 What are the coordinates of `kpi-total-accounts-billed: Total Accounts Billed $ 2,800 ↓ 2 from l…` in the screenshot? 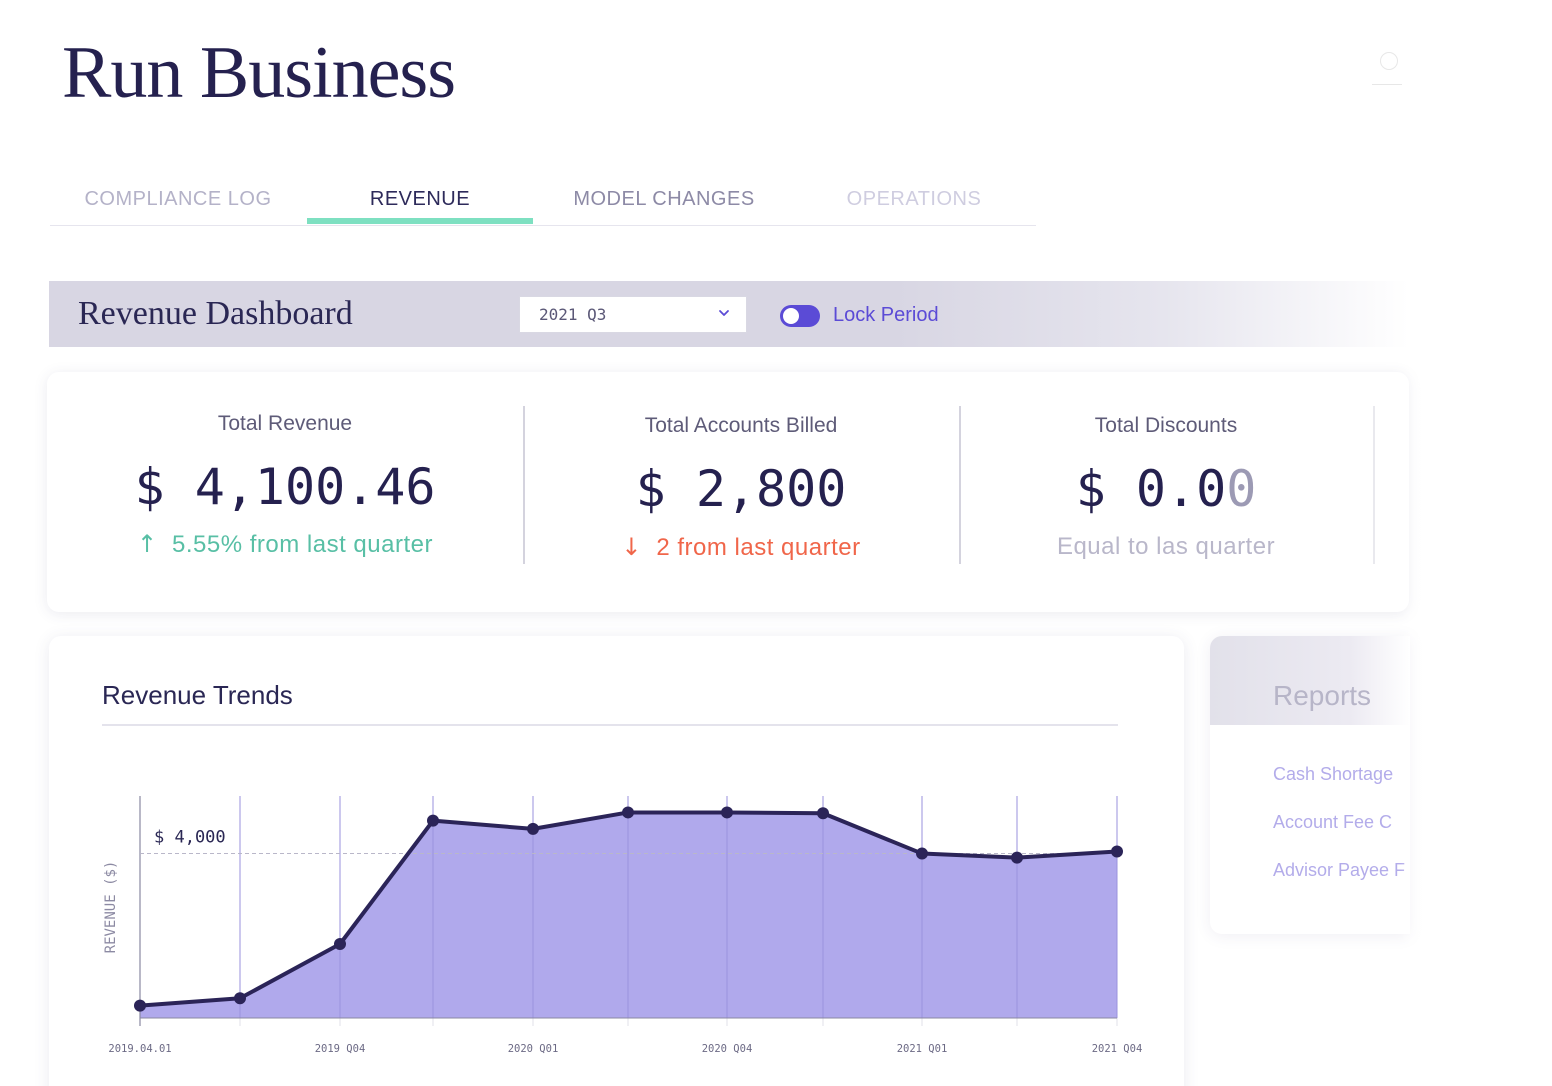 It's located at (741, 492).